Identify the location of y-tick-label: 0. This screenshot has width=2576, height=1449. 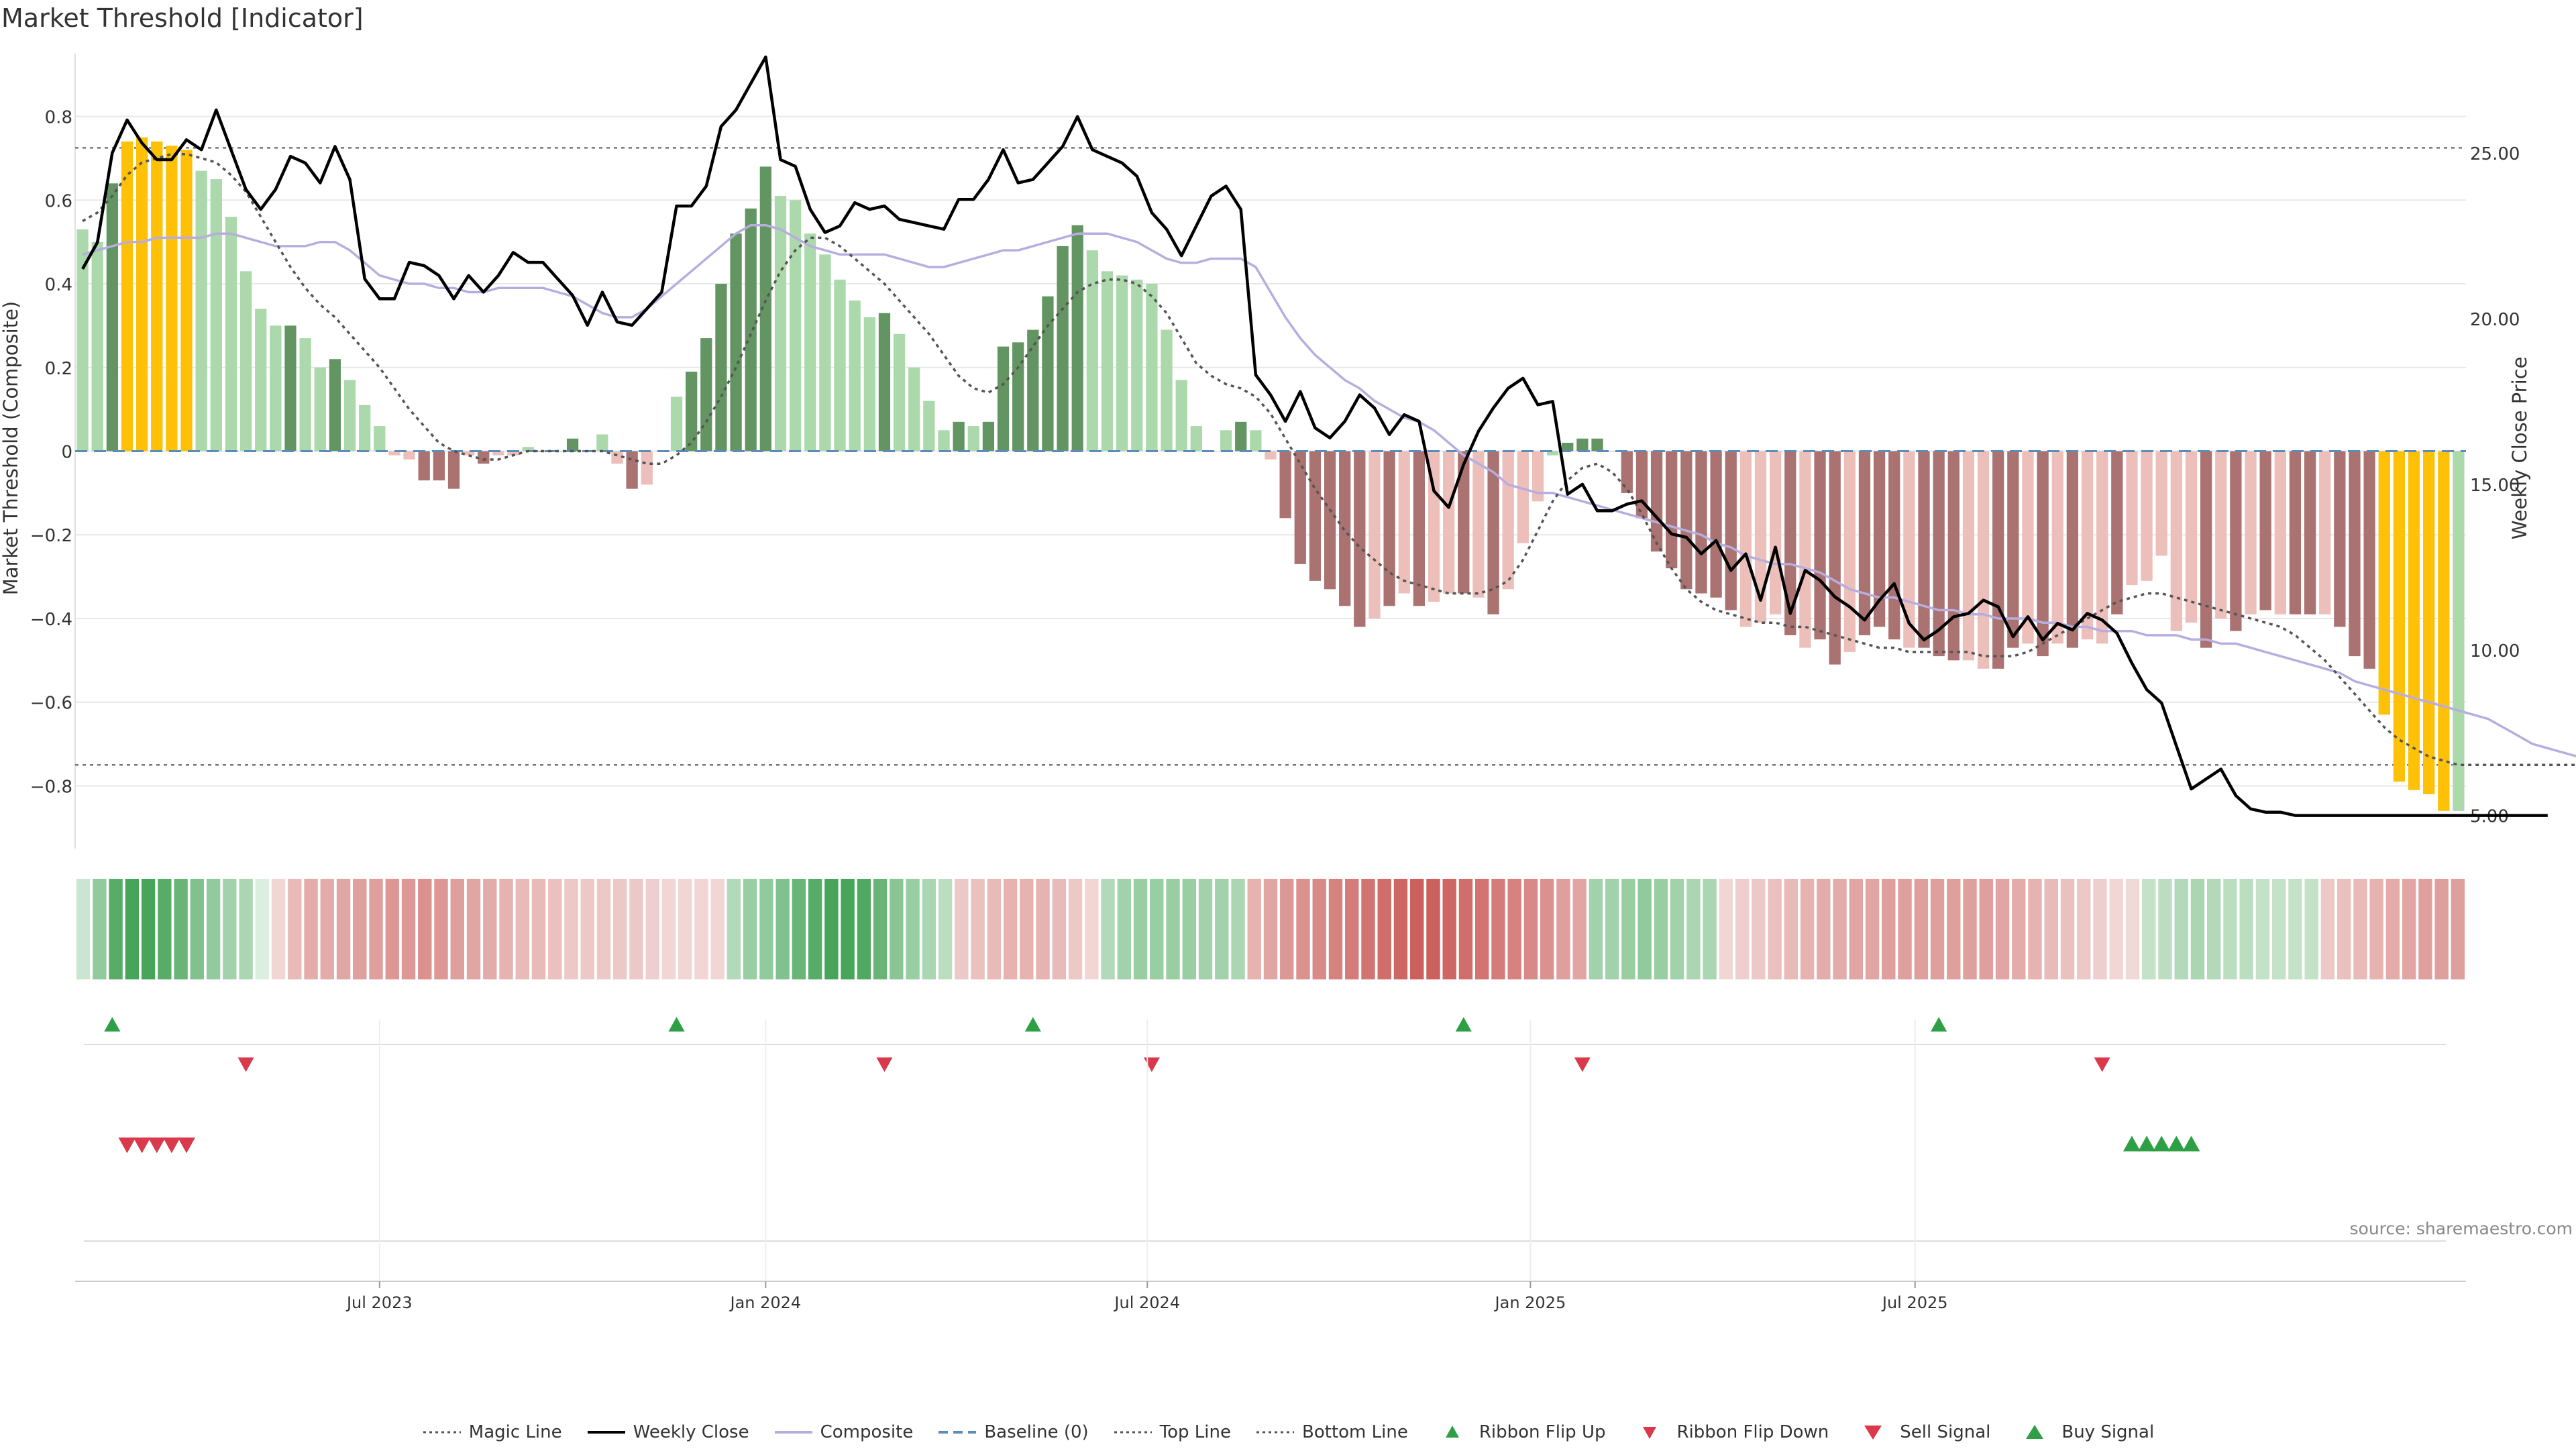
(66, 453).